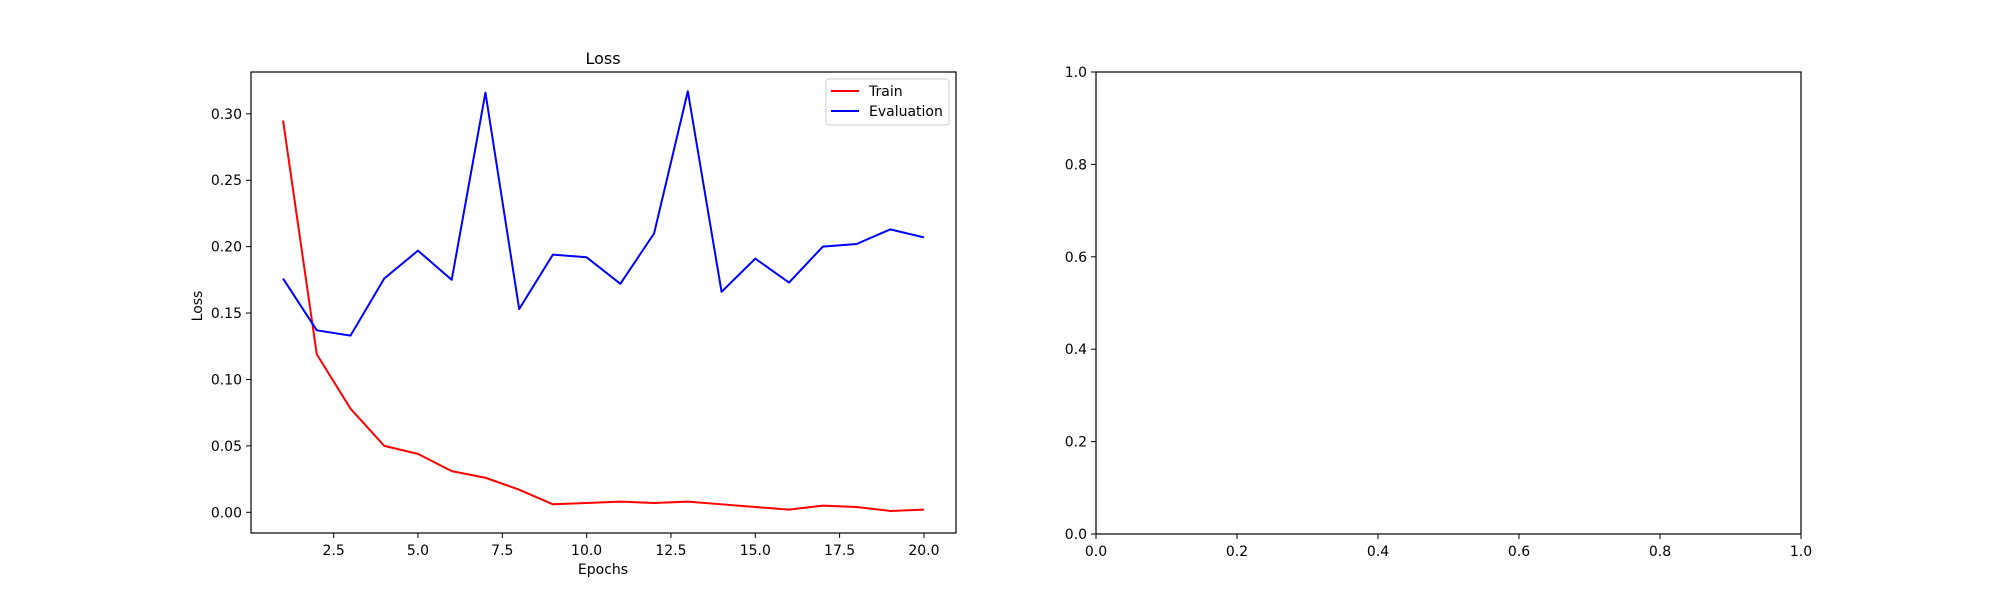 The height and width of the screenshot is (600, 2000). Describe the element at coordinates (226, 248) in the screenshot. I see `y-tick-label: 0.20` at that location.